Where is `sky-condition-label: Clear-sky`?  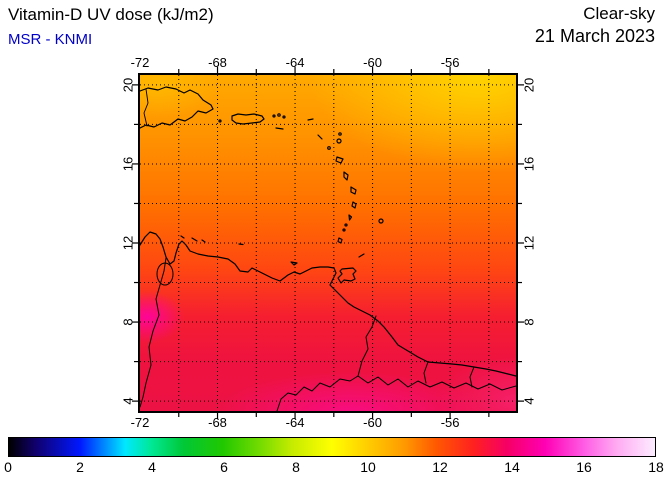
sky-condition-label: Clear-sky is located at coordinates (619, 13).